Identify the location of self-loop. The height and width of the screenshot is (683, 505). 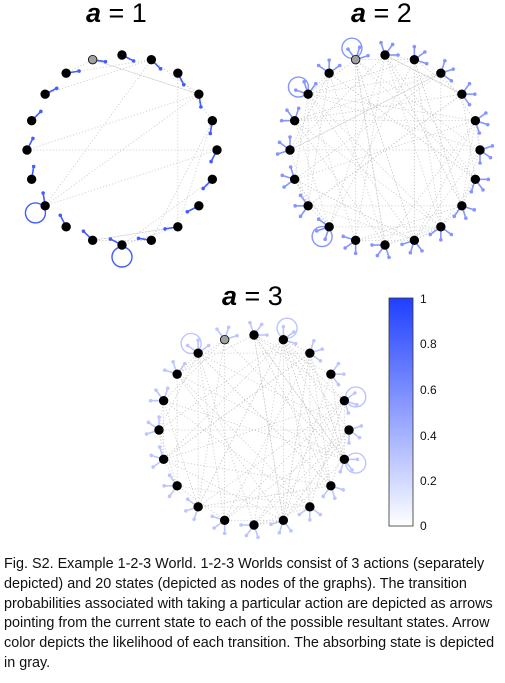
(287, 328).